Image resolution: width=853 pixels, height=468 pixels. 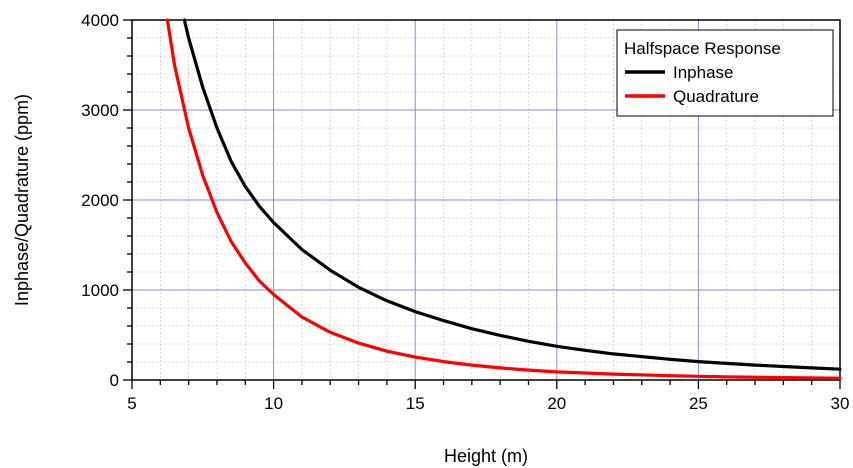 What do you see at coordinates (415, 403) in the screenshot?
I see `x-tick-label: 15` at bounding box center [415, 403].